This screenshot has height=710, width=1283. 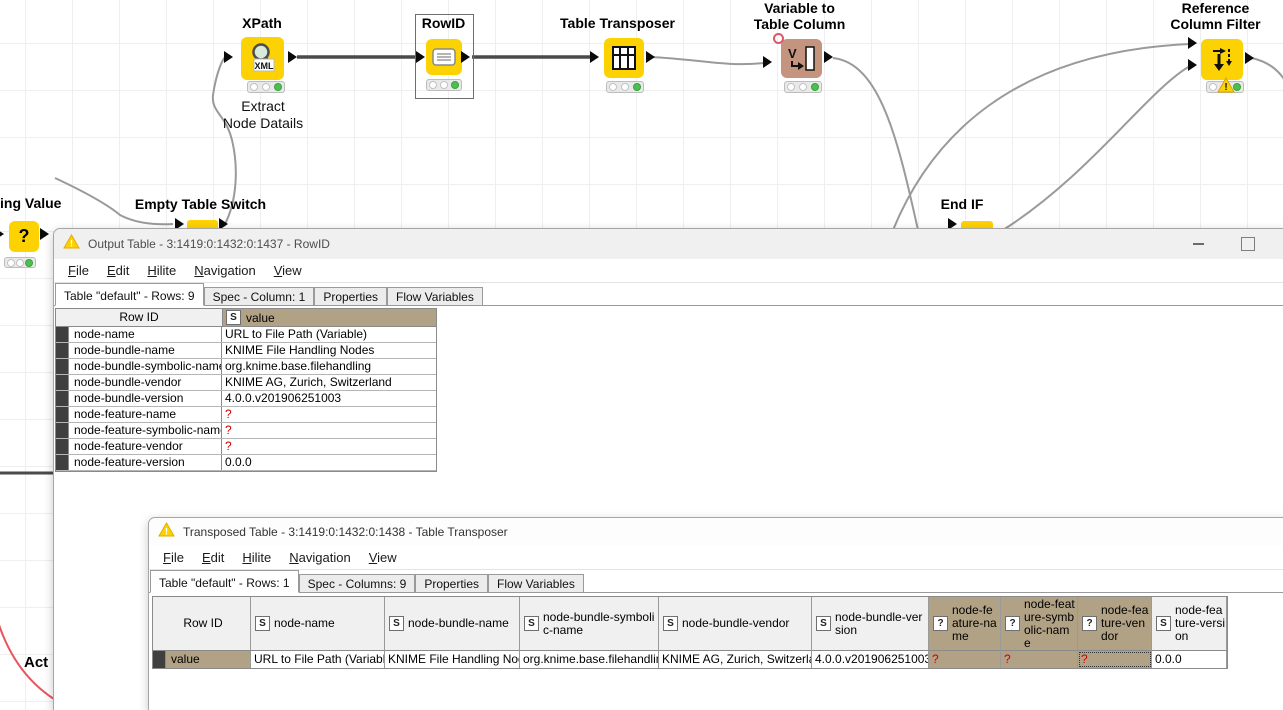 I want to click on maximize-button, so click(x=1248, y=243).